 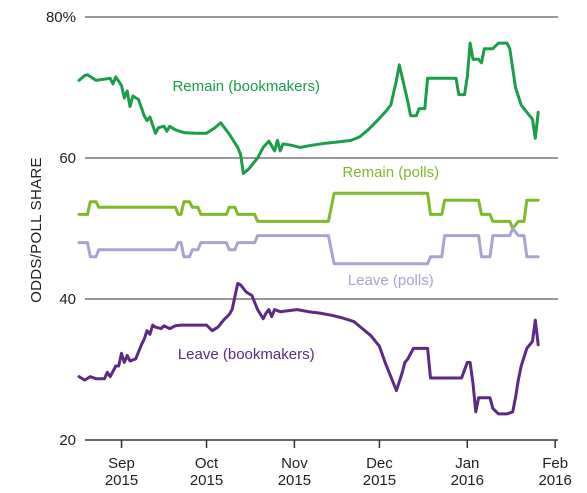 I want to click on series-label-remain-polls: Remain (polls), so click(x=390, y=172).